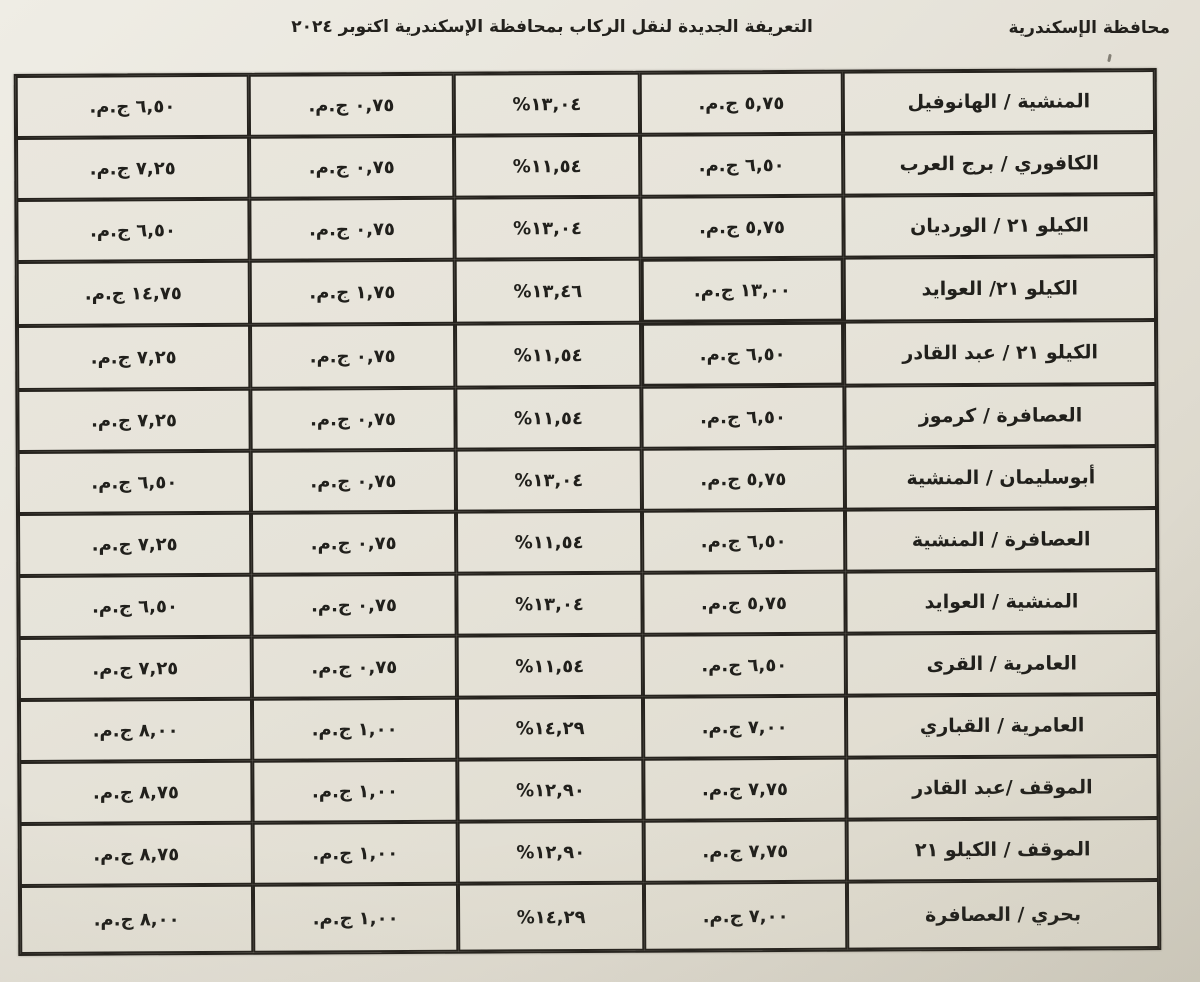 The image size is (1200, 982). What do you see at coordinates (1001, 664) in the screenshot?
I see `route-cell: العامرية / القرى` at bounding box center [1001, 664].